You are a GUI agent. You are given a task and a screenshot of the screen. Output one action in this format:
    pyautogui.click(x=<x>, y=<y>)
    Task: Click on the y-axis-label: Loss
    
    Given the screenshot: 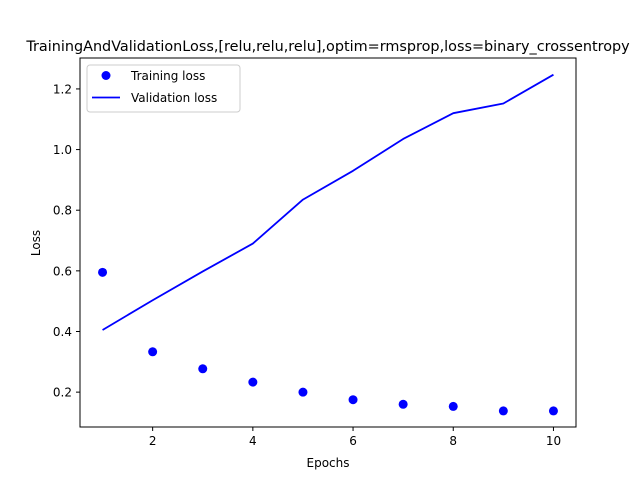 What is the action you would take?
    pyautogui.click(x=36, y=243)
    